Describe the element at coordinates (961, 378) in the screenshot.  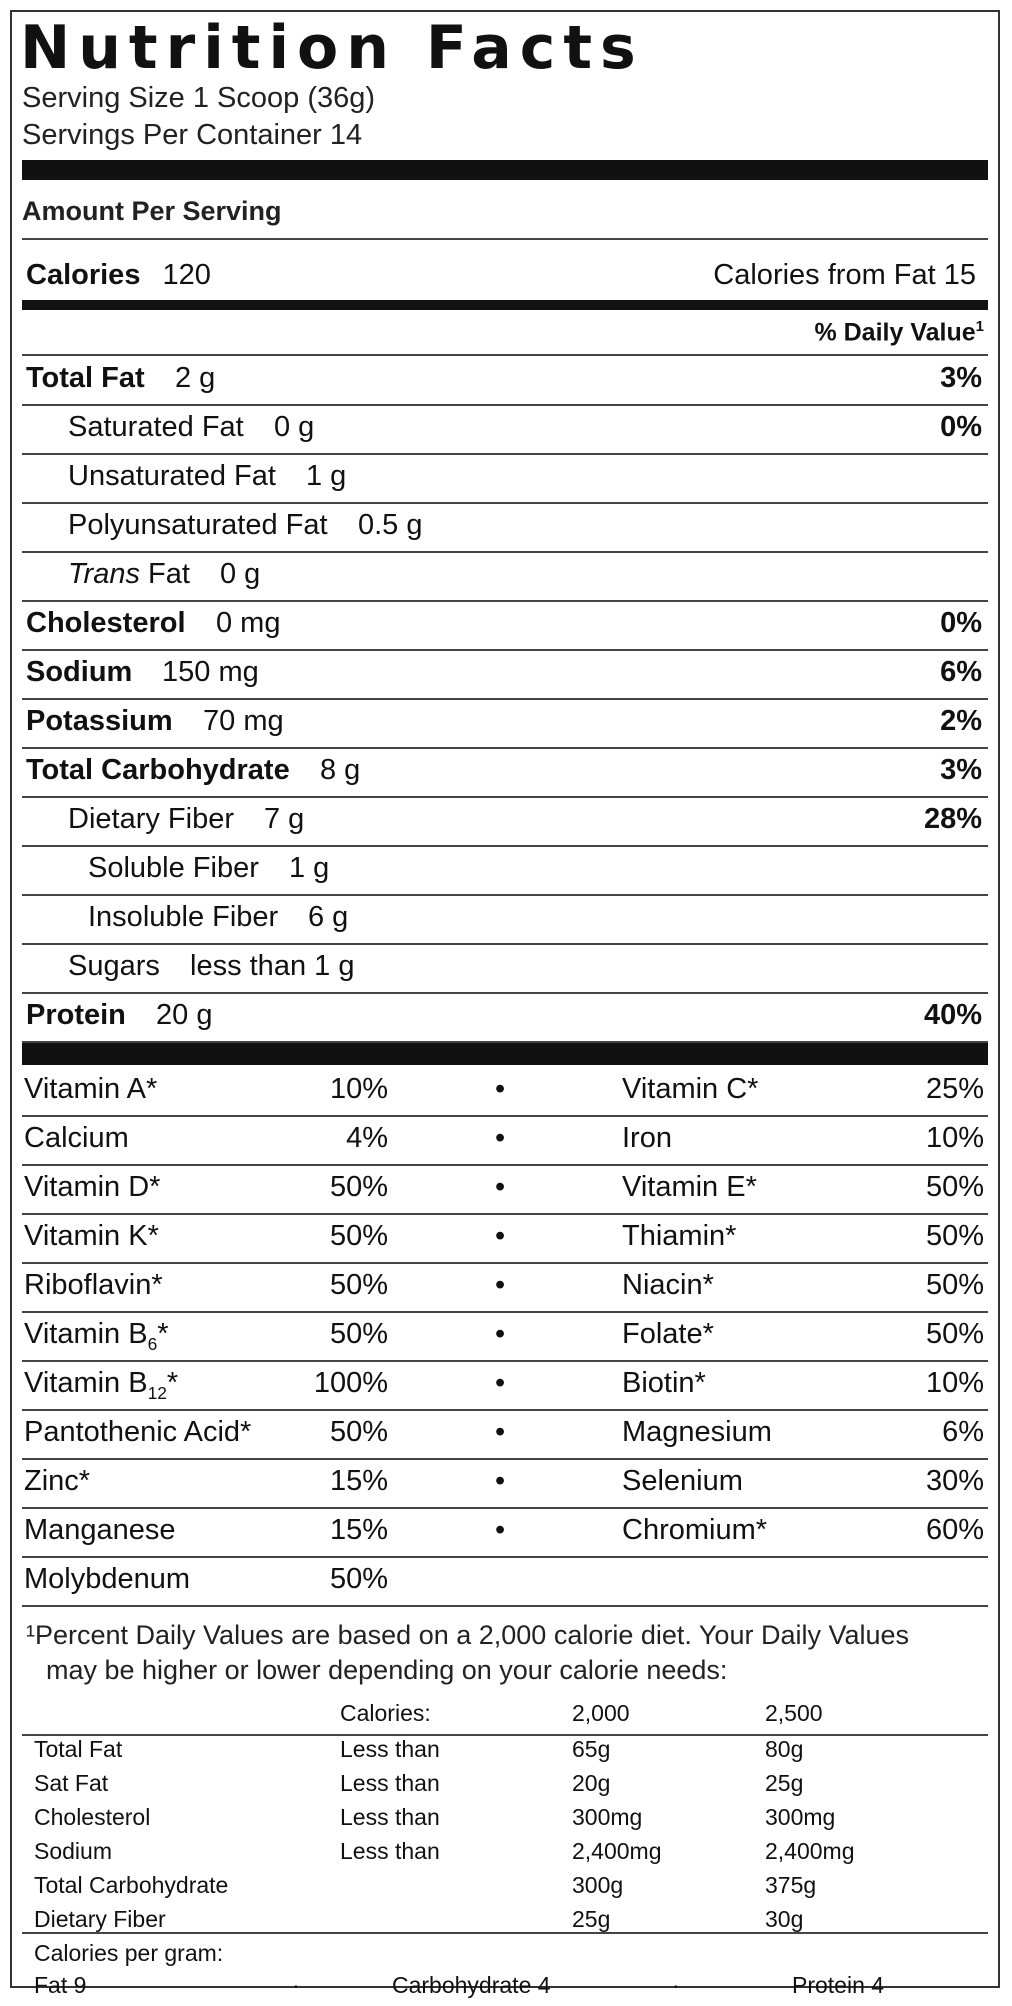
I see `nutrient-daily-value: 3%` at that location.